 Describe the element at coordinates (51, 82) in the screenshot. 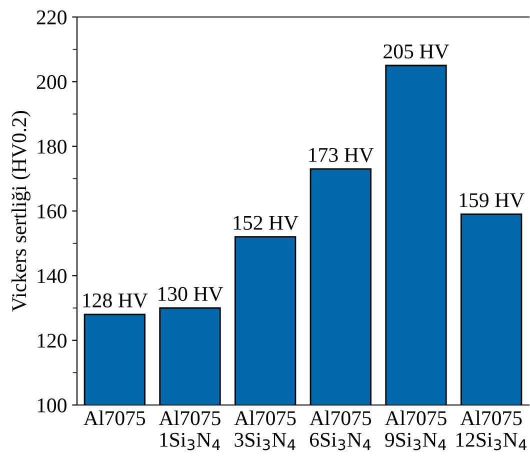

I see `y-tick-label: 200` at that location.